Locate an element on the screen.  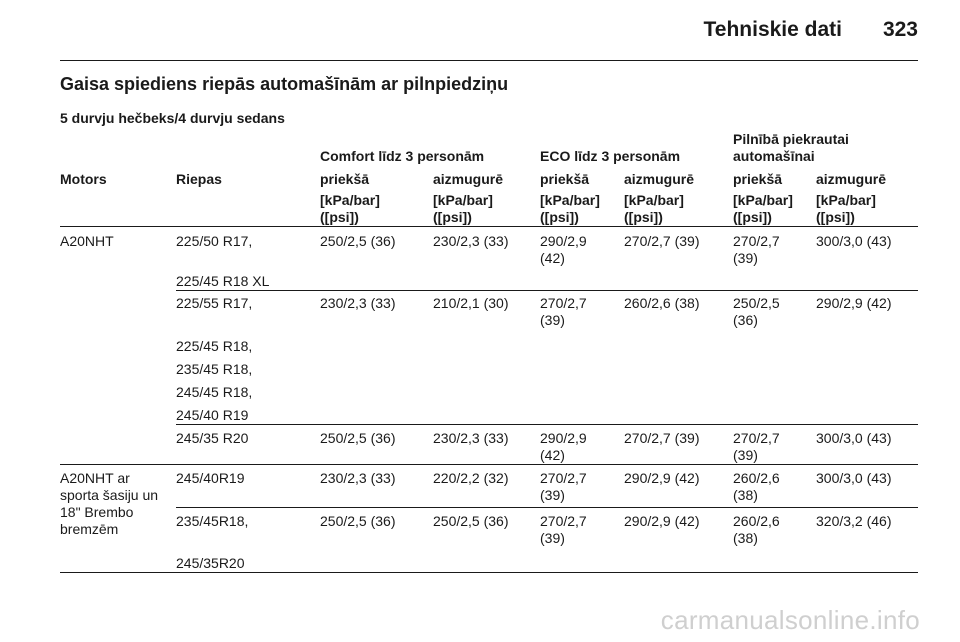
motor-label: A20NHT is located at coordinates (87, 241).